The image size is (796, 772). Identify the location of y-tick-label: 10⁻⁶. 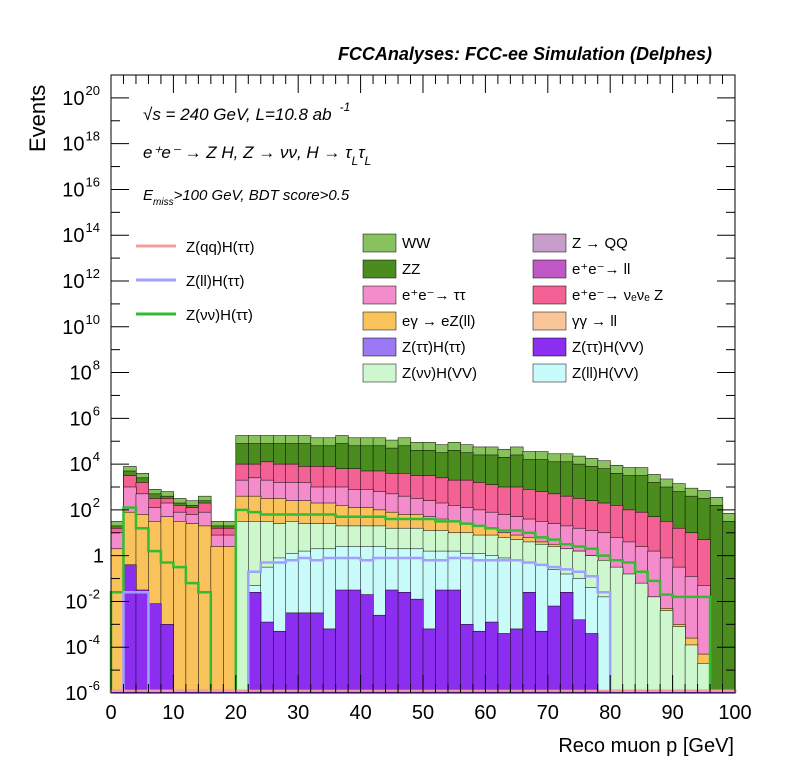
(82, 691).